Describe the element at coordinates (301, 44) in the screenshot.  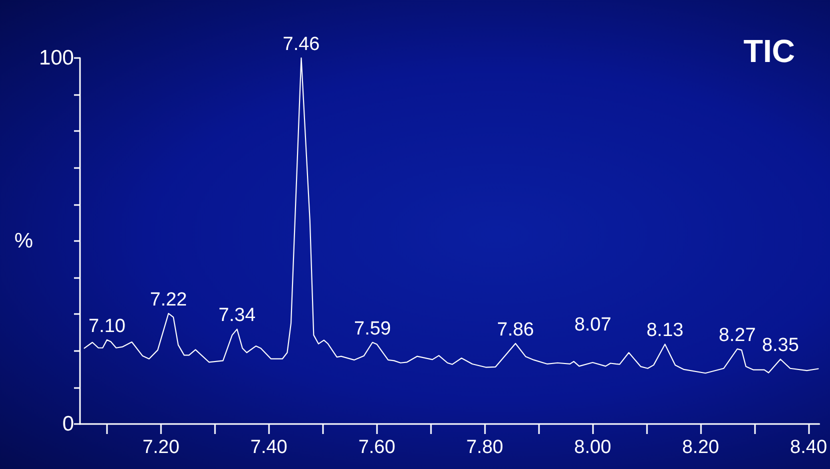
I see `annotation: 7.46` at that location.